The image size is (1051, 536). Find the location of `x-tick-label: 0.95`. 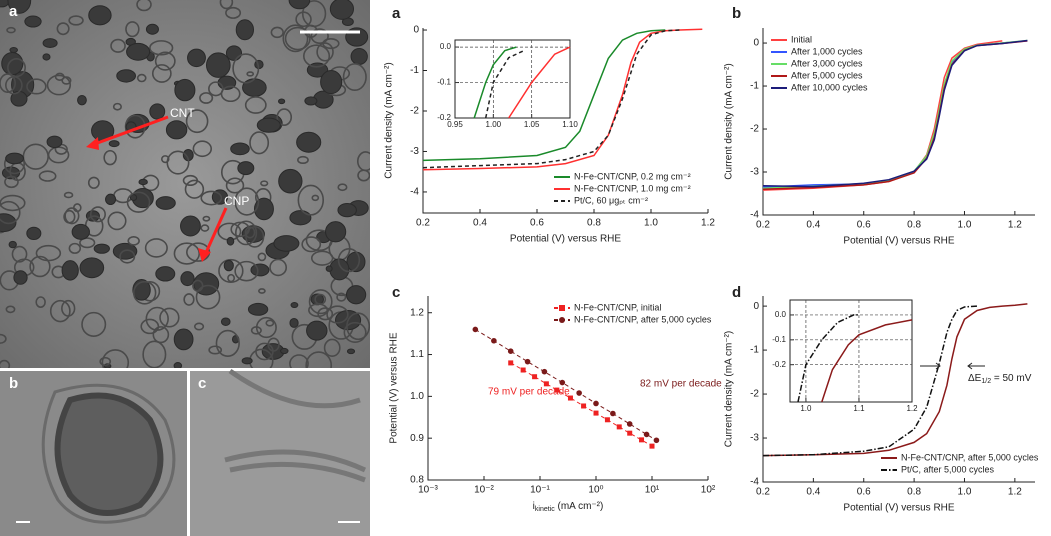

x-tick-label: 0.95 is located at coordinates (455, 124).